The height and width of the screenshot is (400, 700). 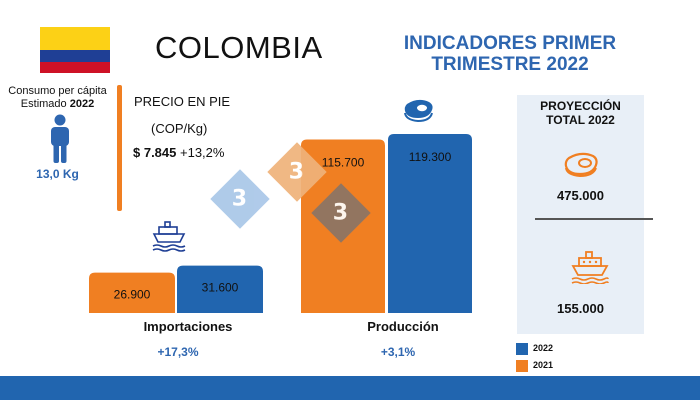 I want to click on consumption-label-line1: Consumo per cápita, so click(x=57, y=91).